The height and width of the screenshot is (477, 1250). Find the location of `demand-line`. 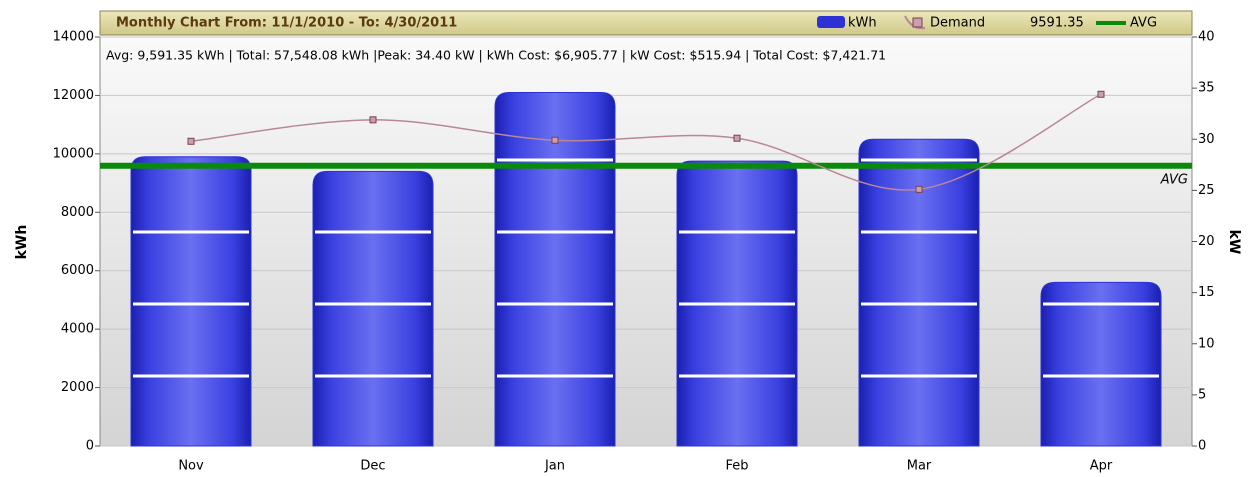

demand-line is located at coordinates (646, 142).